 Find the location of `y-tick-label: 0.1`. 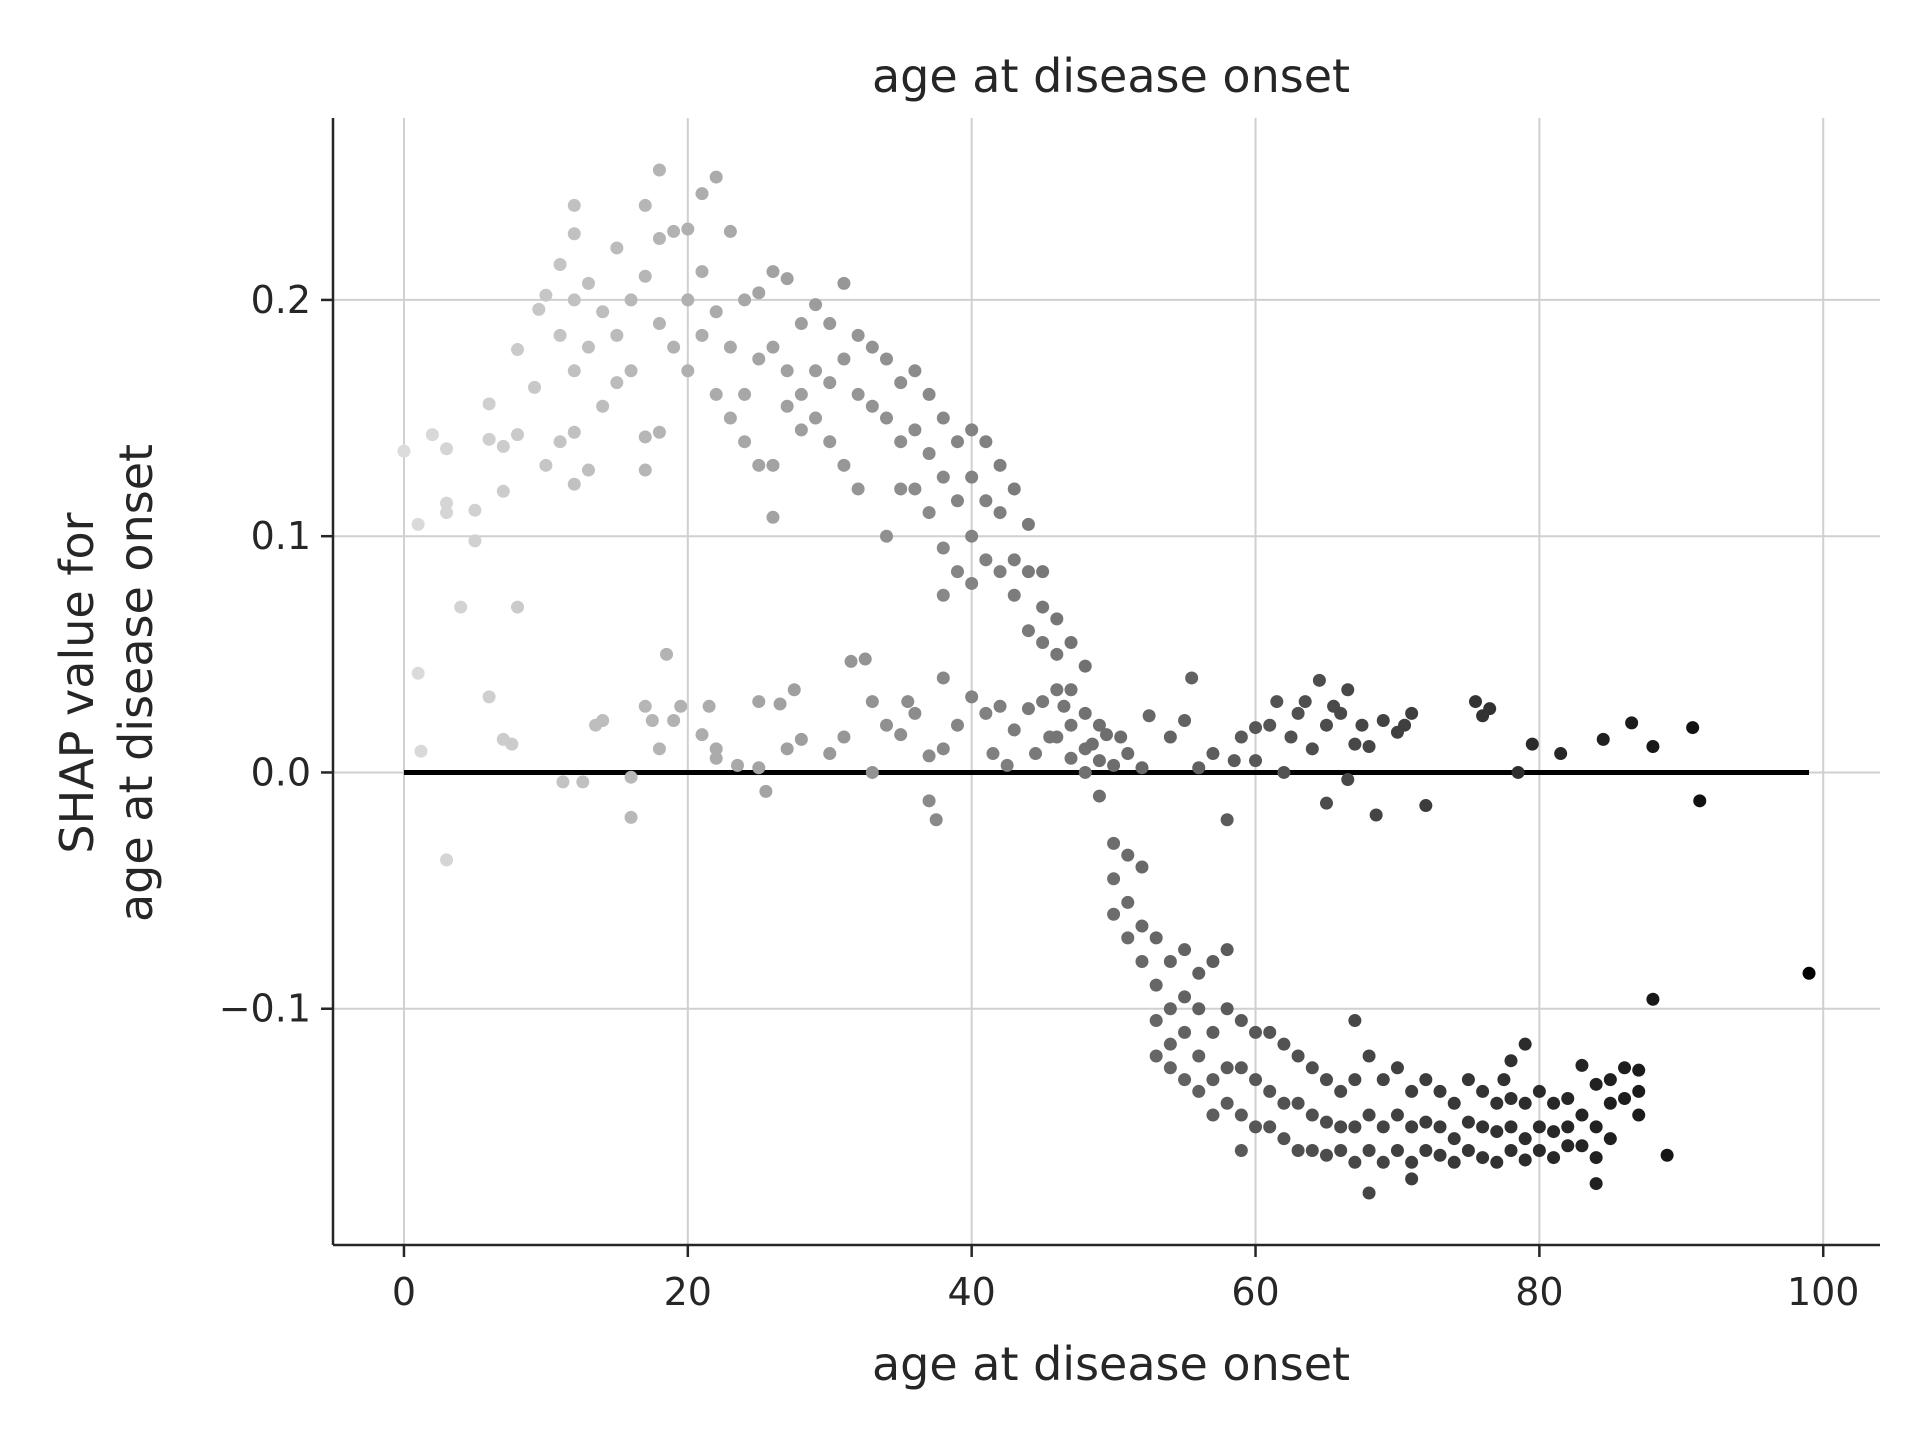

y-tick-label: 0.1 is located at coordinates (281, 536).